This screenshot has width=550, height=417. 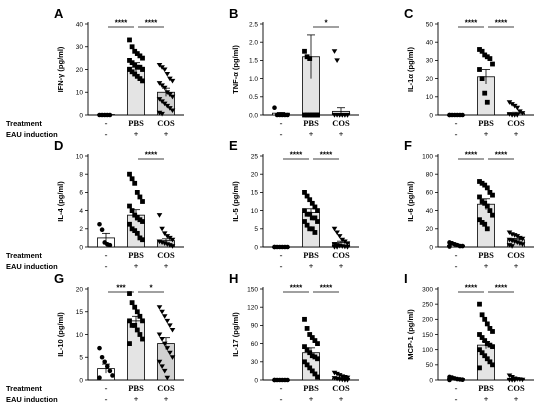 I want to click on significance-label: ***, so click(x=121, y=288).